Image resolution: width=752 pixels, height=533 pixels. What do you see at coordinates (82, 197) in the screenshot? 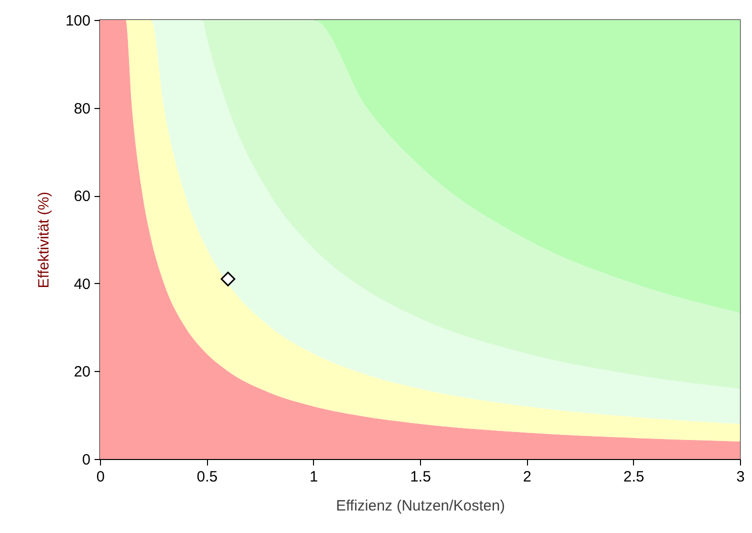
I see `y-tick-label: 60` at bounding box center [82, 197].